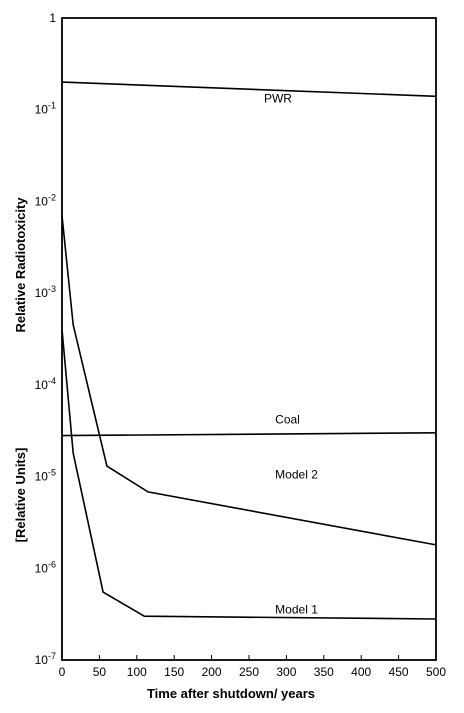 This screenshot has height=713, width=464. I want to click on y-tick-exponent: -2, so click(52, 197).